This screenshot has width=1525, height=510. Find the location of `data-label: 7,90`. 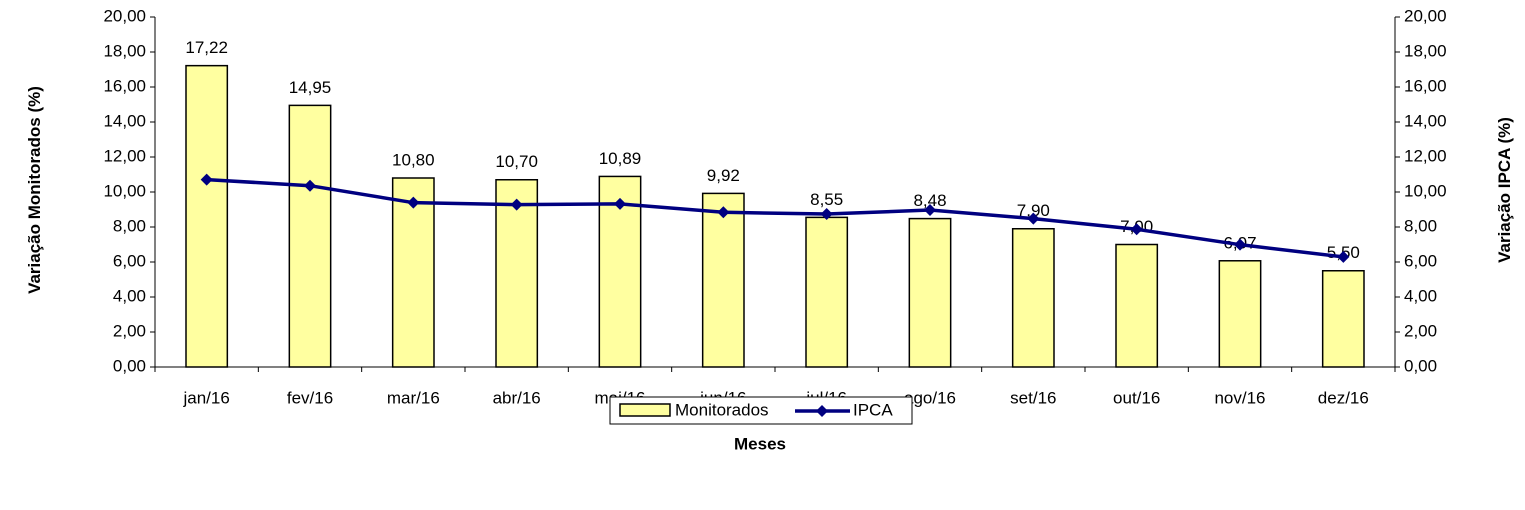

data-label: 7,90 is located at coordinates (1033, 210).